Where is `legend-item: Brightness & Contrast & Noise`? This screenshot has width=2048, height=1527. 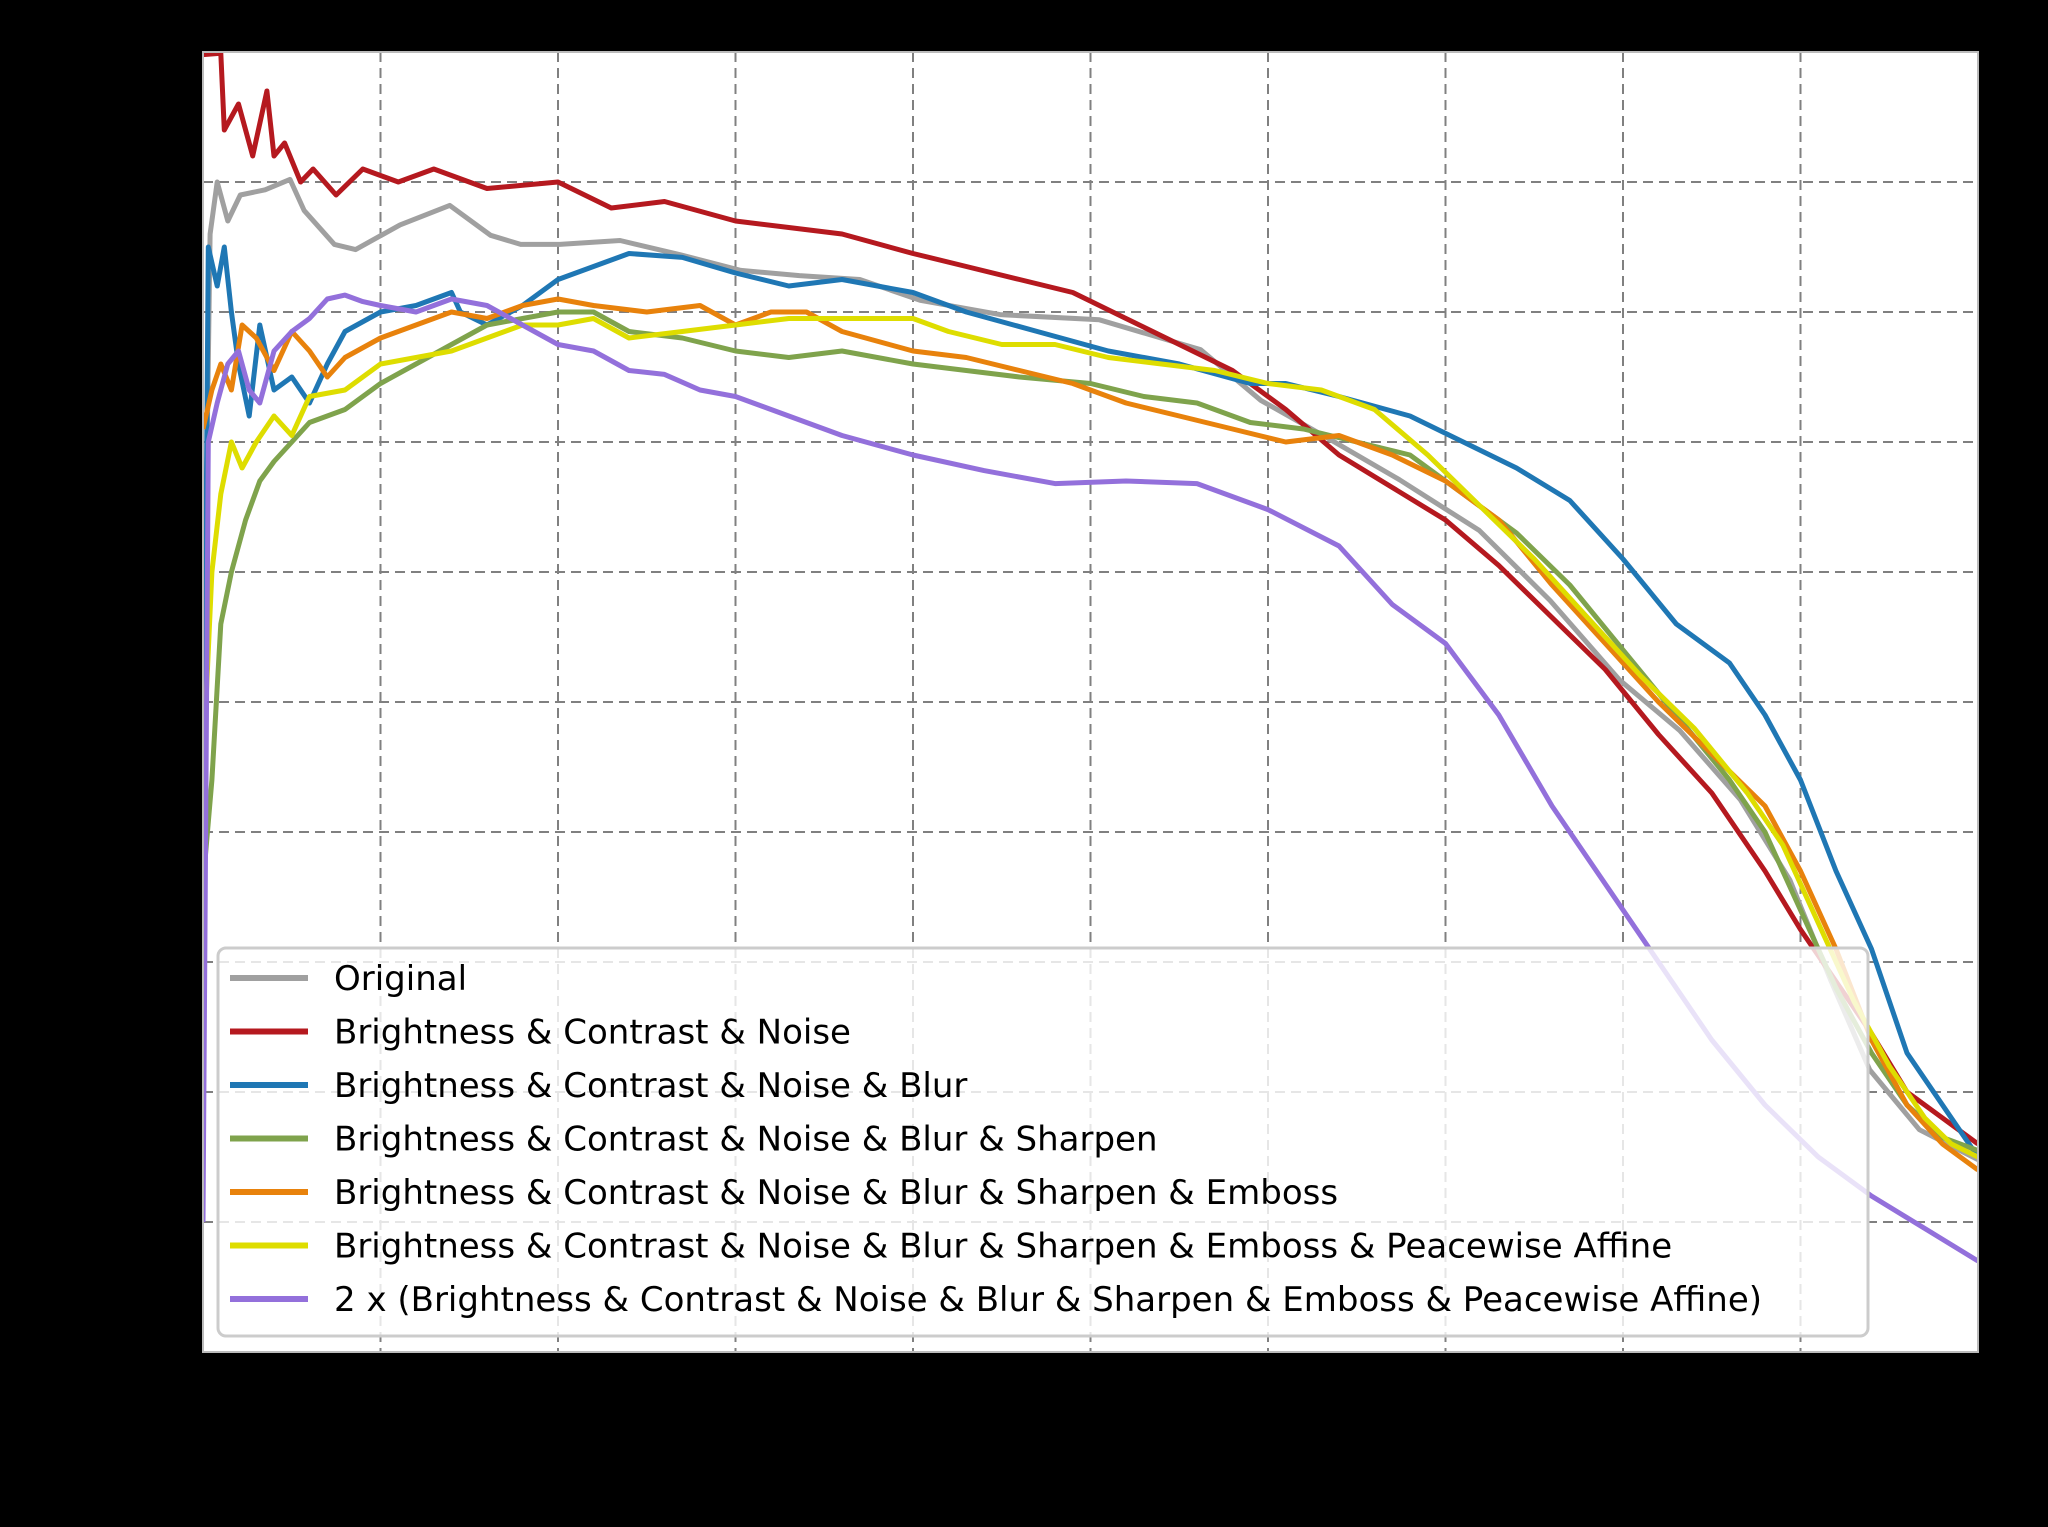
legend-item: Brightness & Contrast & Noise is located at coordinates (540, 1033).